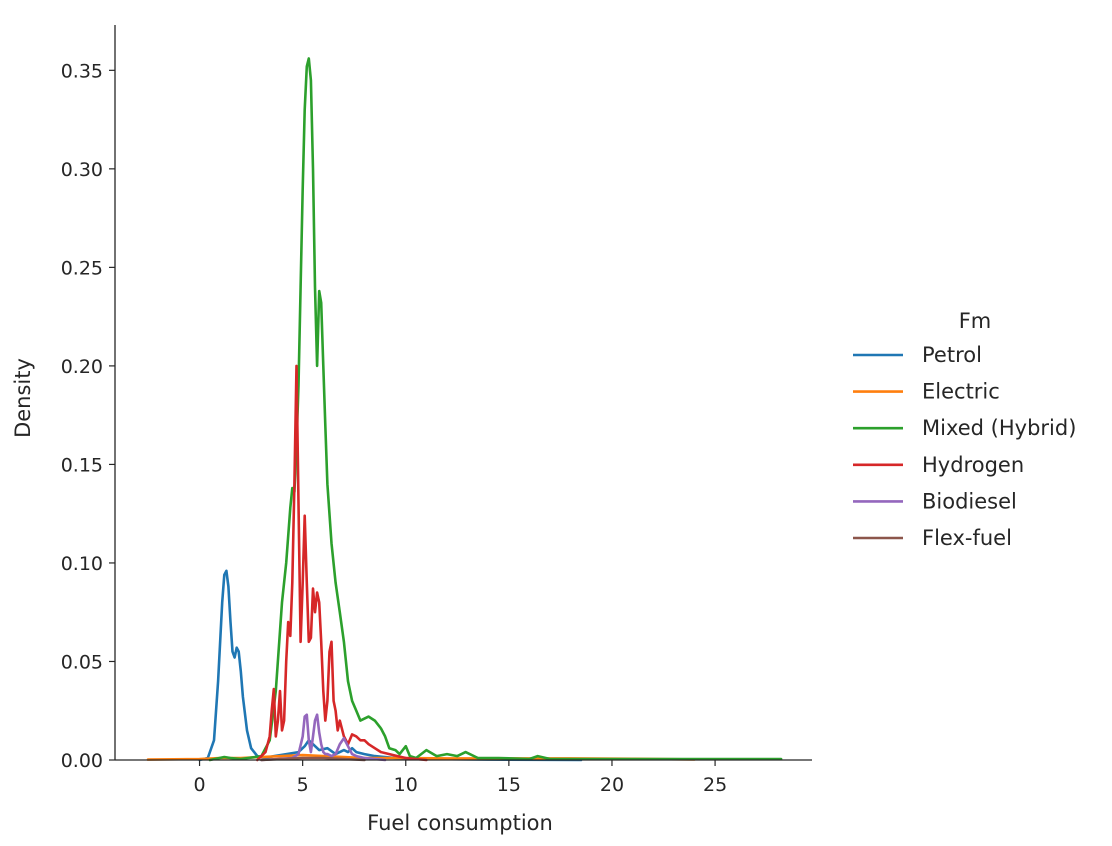 The image size is (1112, 846). Describe the element at coordinates (967, 538) in the screenshot. I see `legend-label-flex-fuel: Flex-fuel` at that location.